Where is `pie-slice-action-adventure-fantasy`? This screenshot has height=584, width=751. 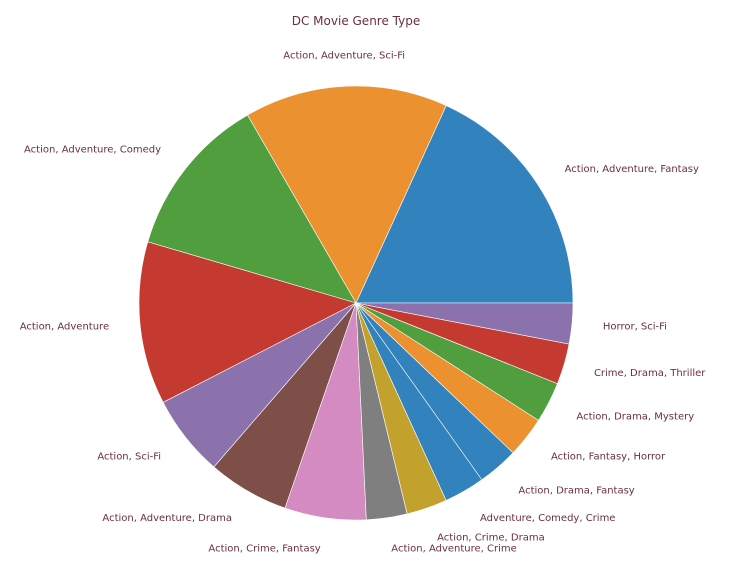
pie-slice-action-adventure-fantasy is located at coordinates (464, 204).